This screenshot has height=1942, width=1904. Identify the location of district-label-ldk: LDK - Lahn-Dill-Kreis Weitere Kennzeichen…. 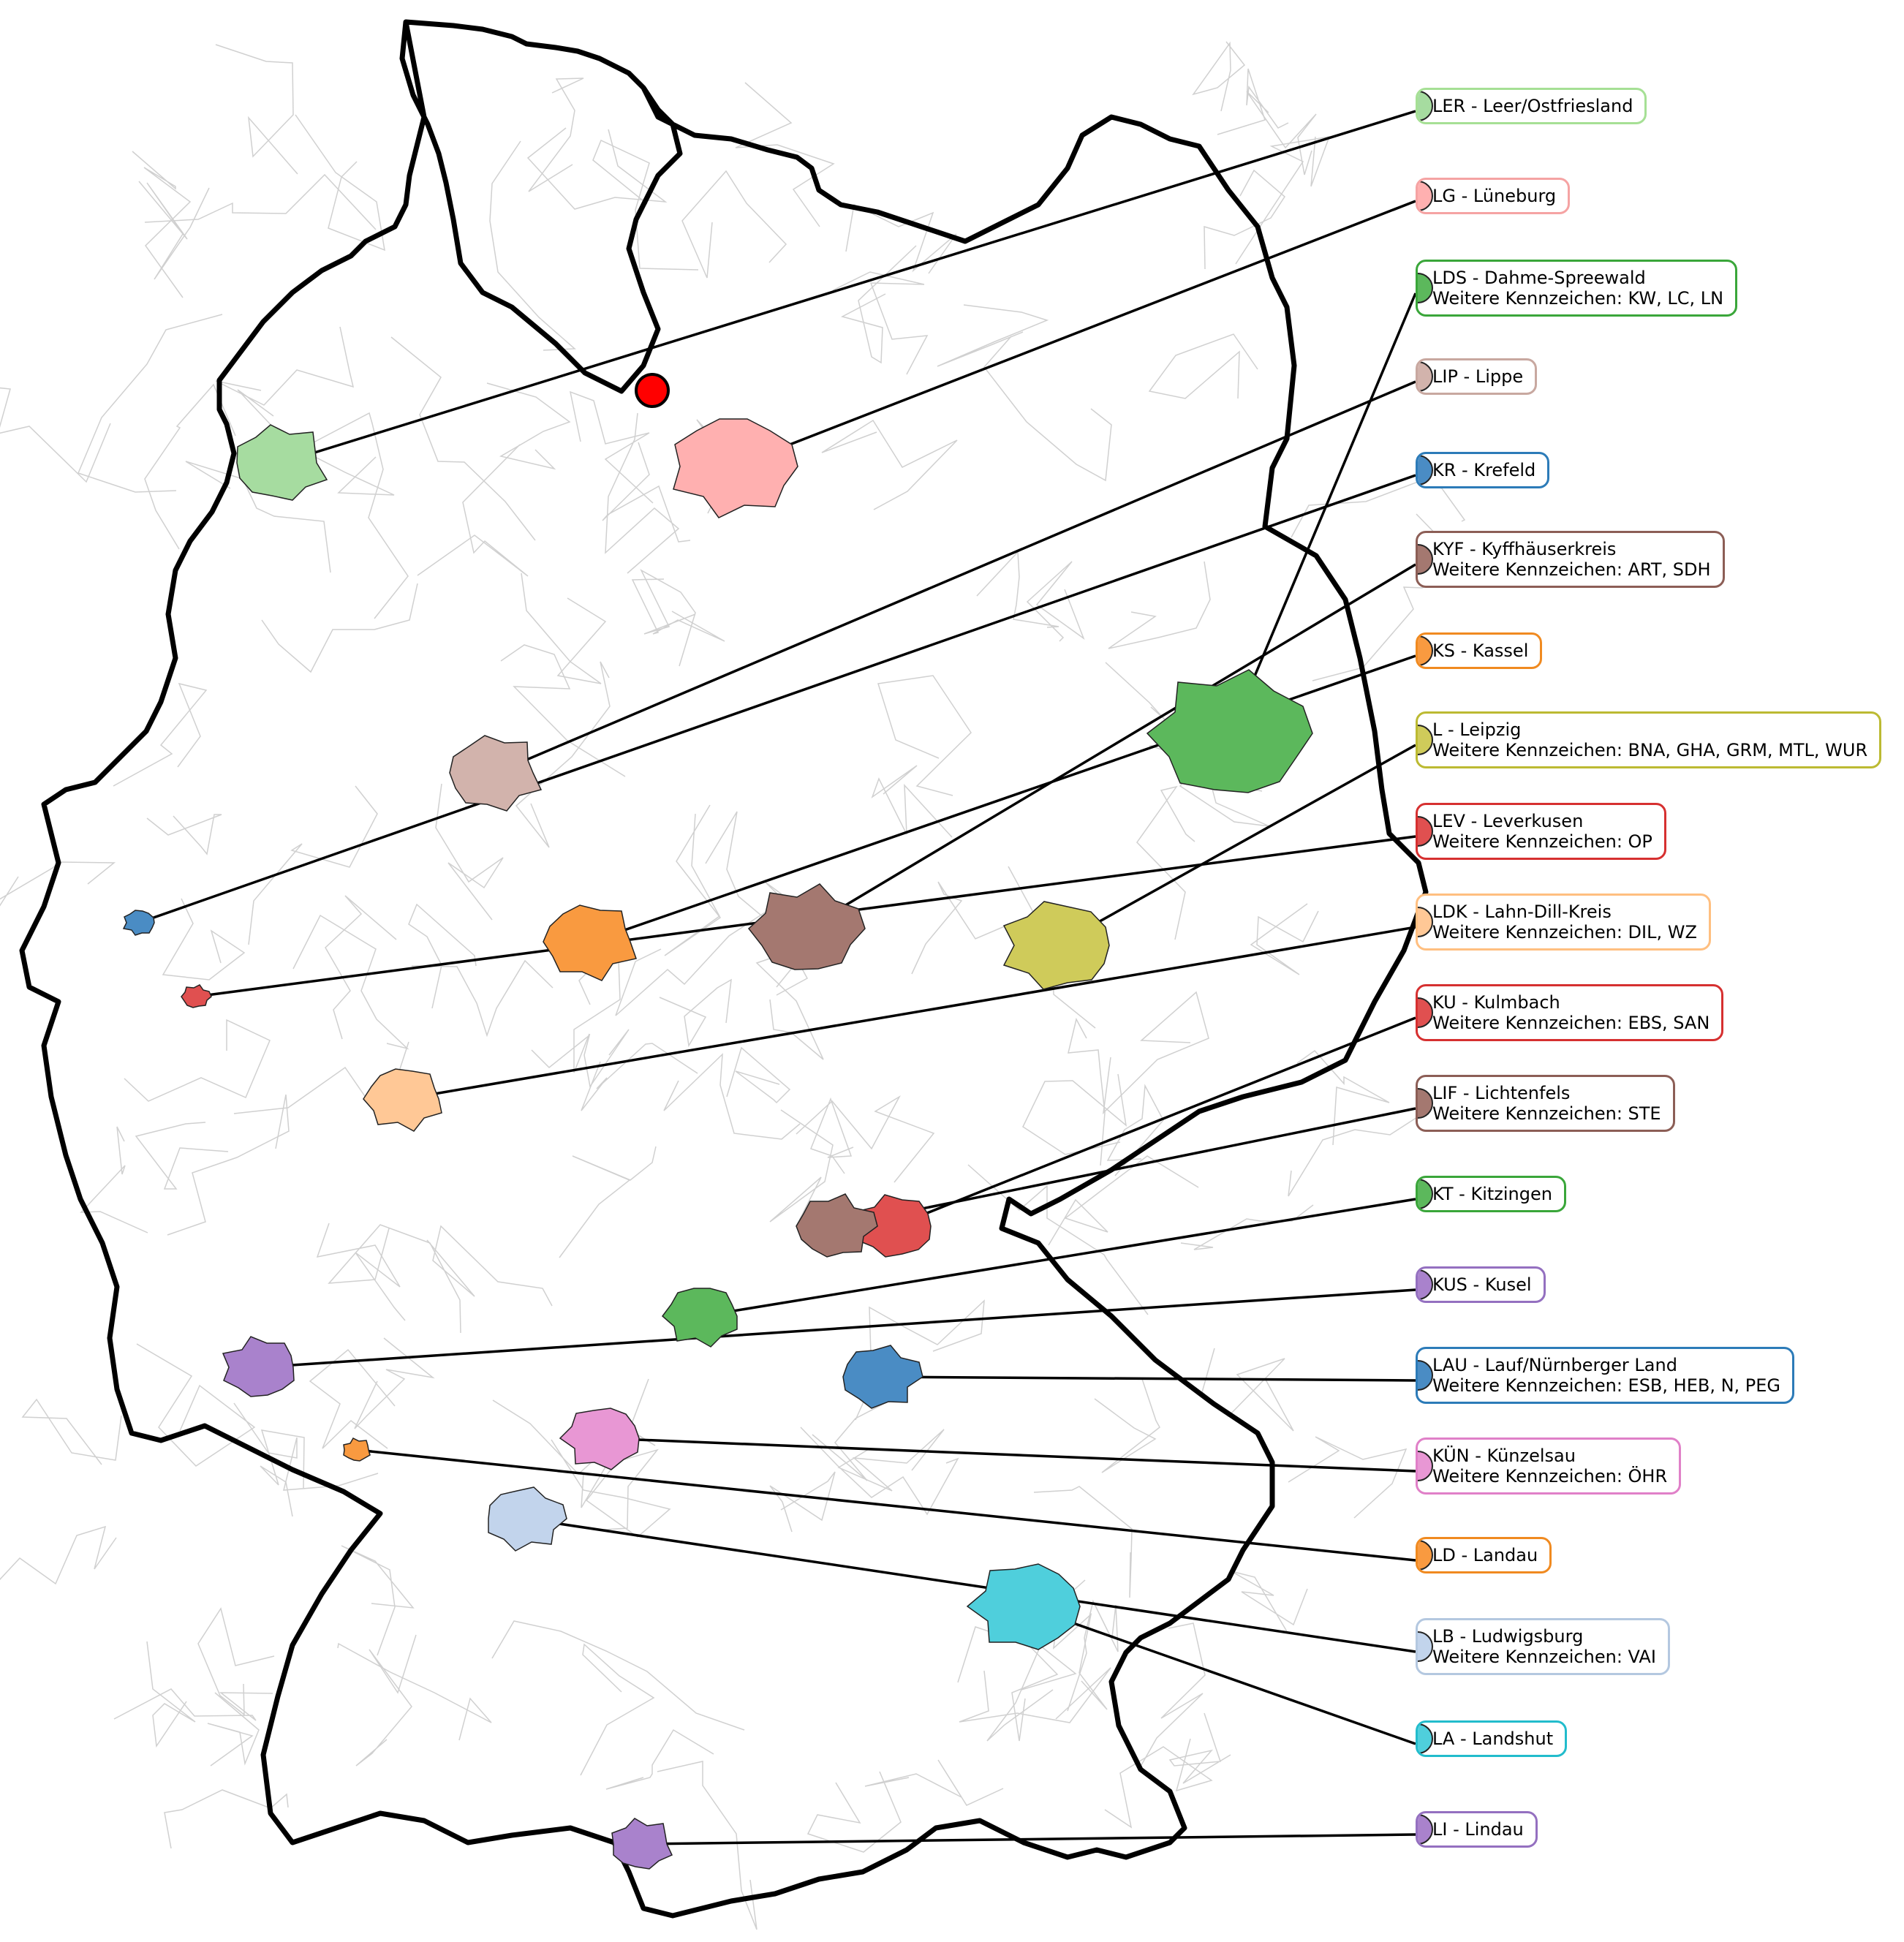
(1563, 922).